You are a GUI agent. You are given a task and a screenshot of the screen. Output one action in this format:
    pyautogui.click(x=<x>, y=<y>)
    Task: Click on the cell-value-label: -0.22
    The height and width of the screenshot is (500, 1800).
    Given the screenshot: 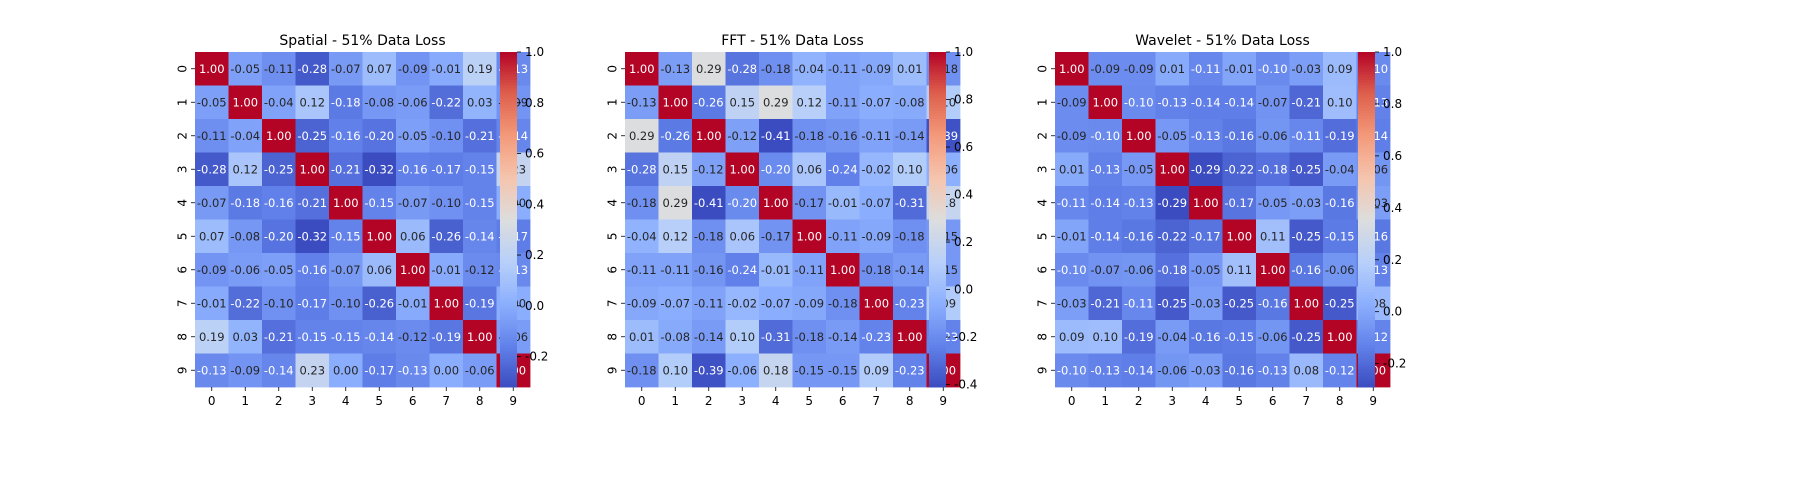 What is the action you would take?
    pyautogui.click(x=1172, y=236)
    